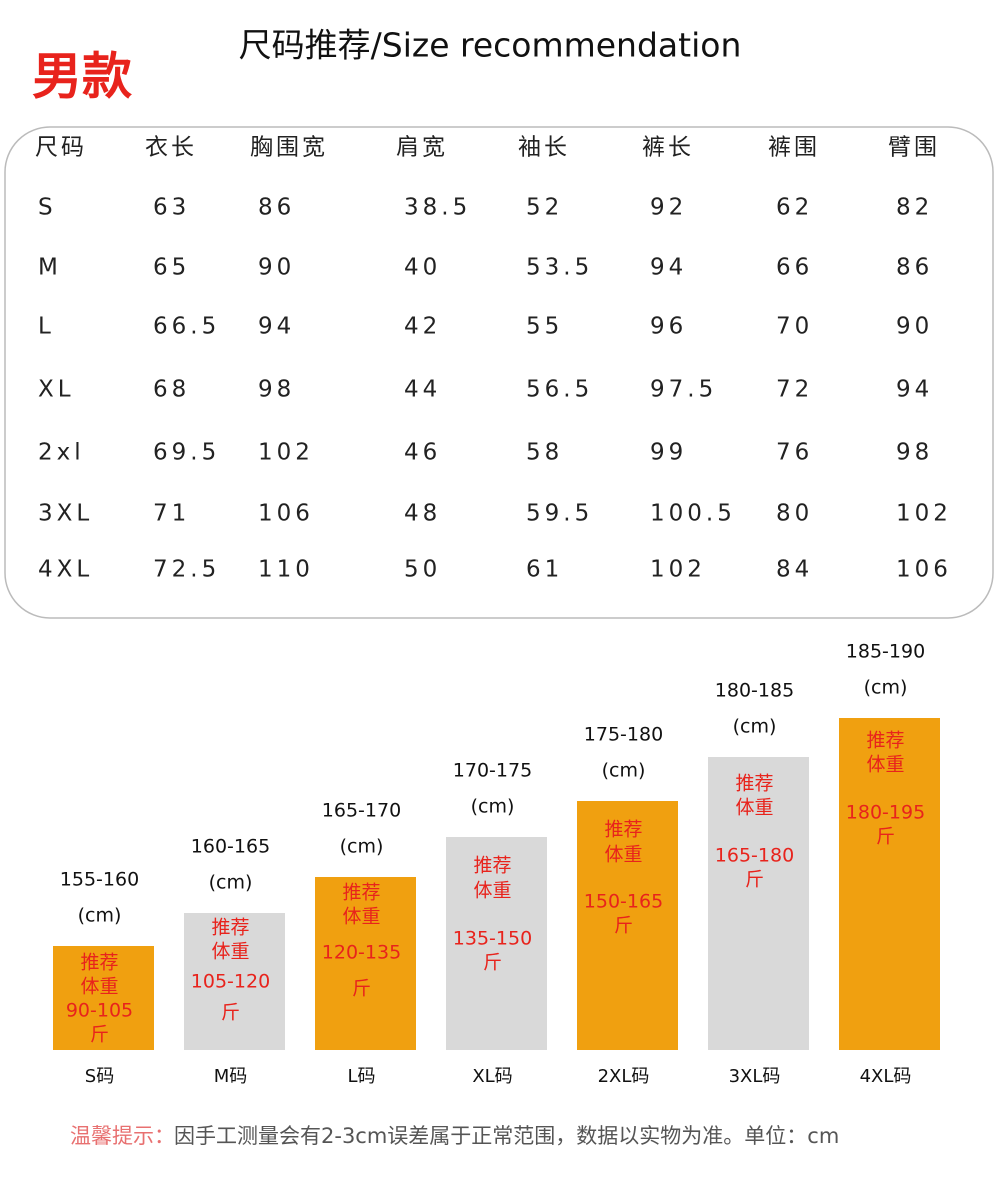  Describe the element at coordinates (794, 327) in the screenshot. I see `table-cell: 70` at that location.